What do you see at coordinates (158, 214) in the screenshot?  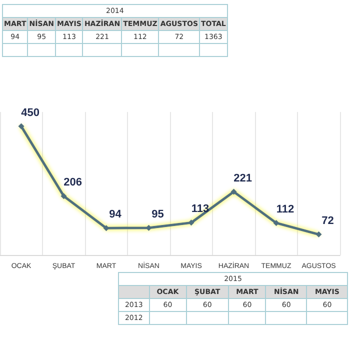 I see `data-label: 95` at bounding box center [158, 214].